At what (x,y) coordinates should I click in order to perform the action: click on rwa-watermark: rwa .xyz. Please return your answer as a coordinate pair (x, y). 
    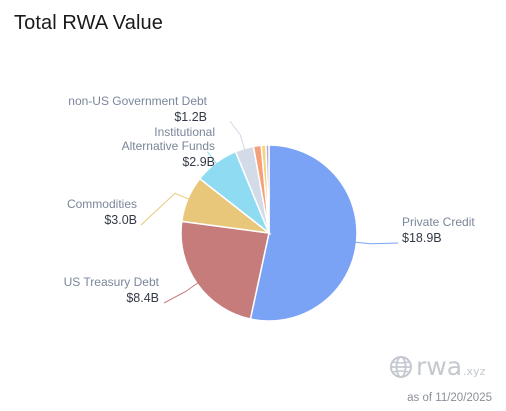
    Looking at the image, I should click on (444, 380).